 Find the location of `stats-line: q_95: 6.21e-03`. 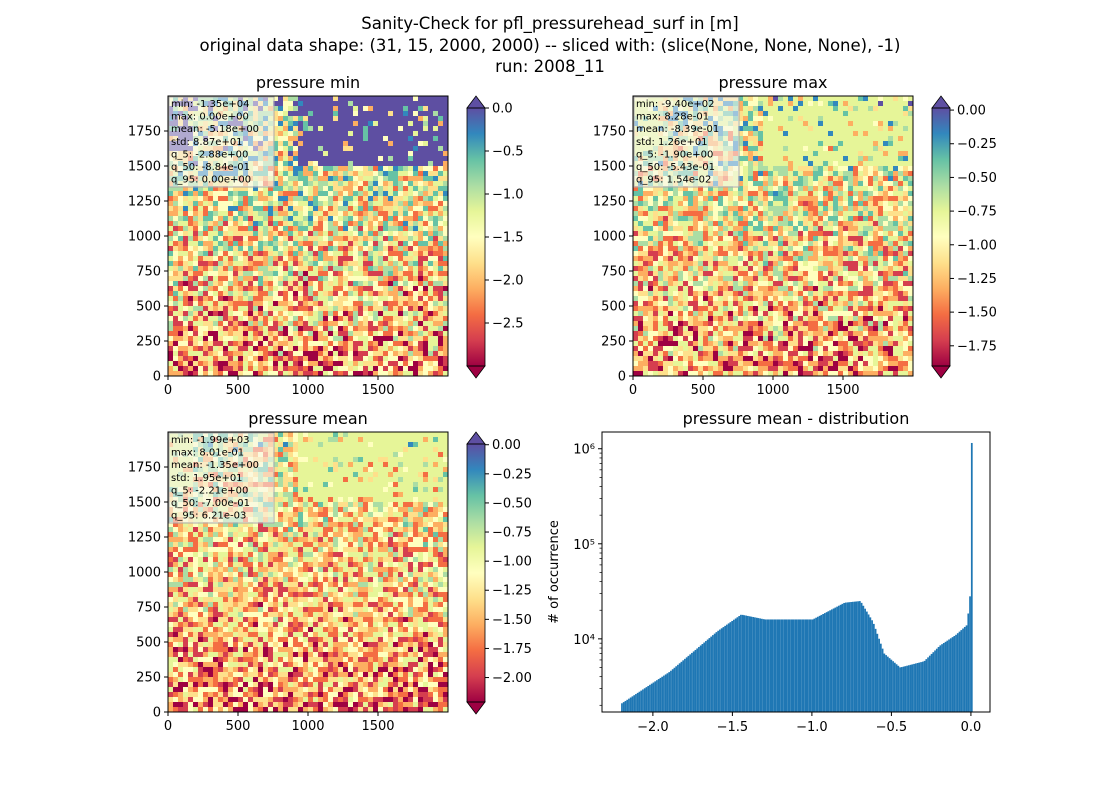

stats-line: q_95: 6.21e-03 is located at coordinates (208, 516).